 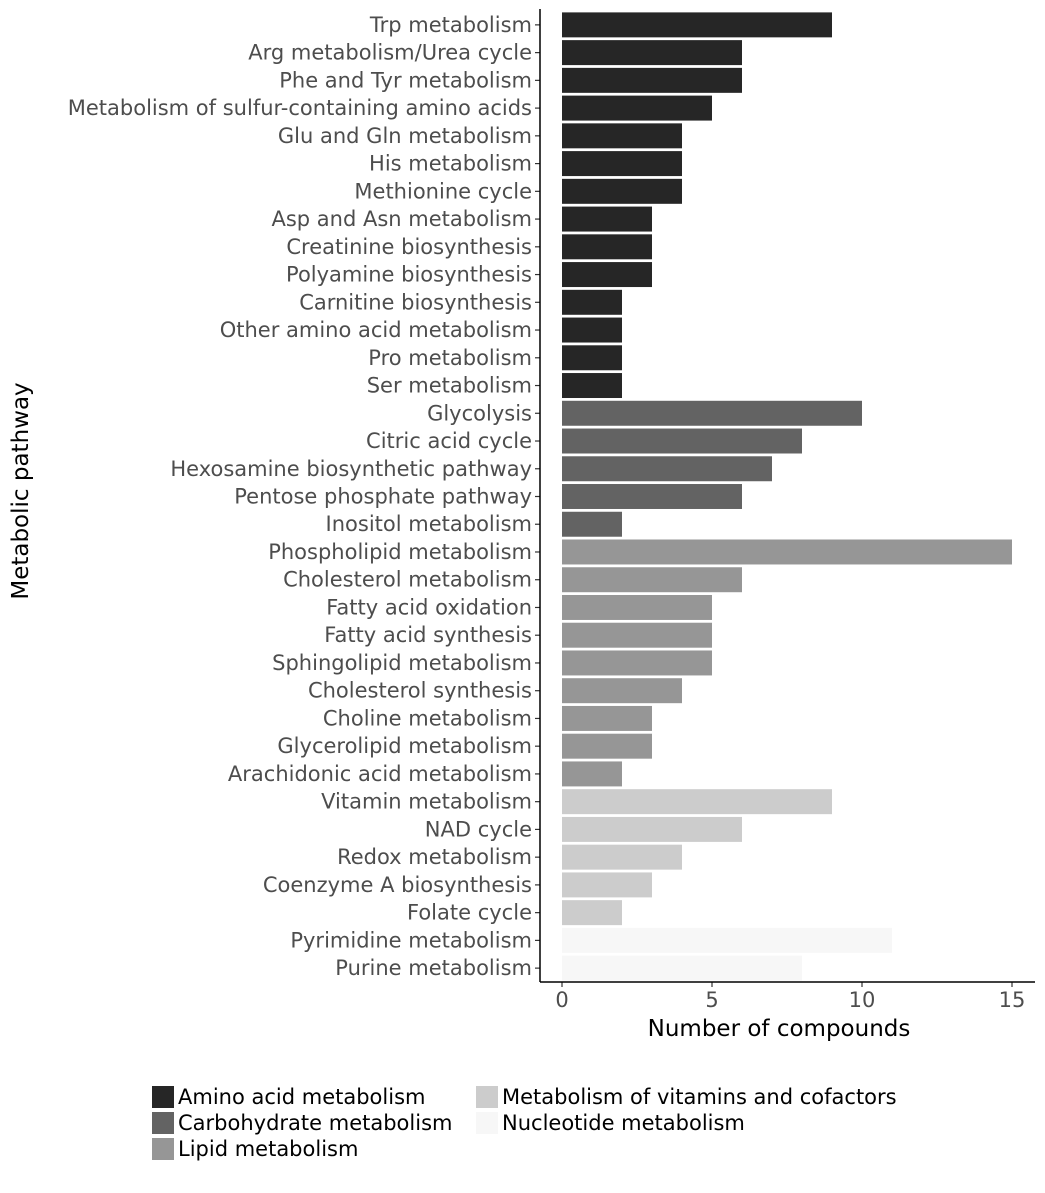 What do you see at coordinates (427, 718) in the screenshot?
I see `y-tick-label: Choline metabolism` at bounding box center [427, 718].